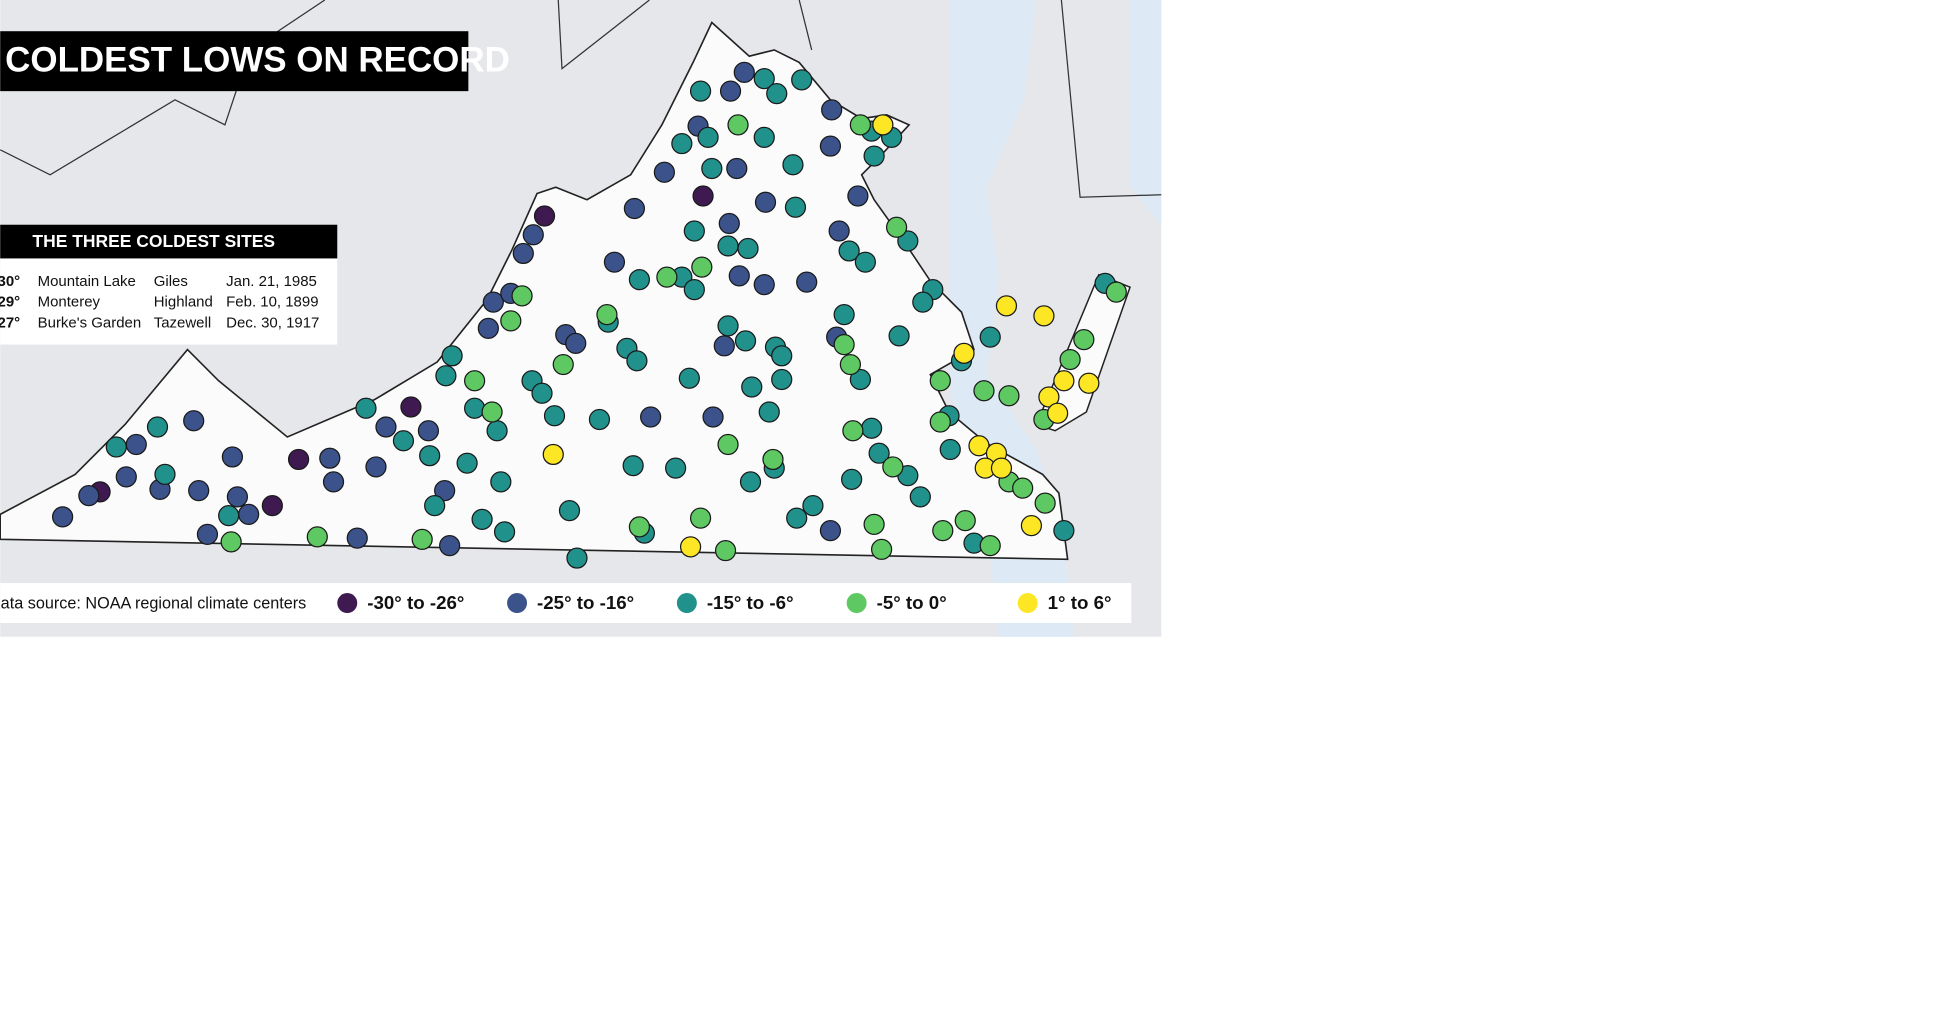 Image resolution: width=1933 pixels, height=1015 pixels. What do you see at coordinates (10, 281) in the screenshot?
I see `table-temp: -30°` at bounding box center [10, 281].